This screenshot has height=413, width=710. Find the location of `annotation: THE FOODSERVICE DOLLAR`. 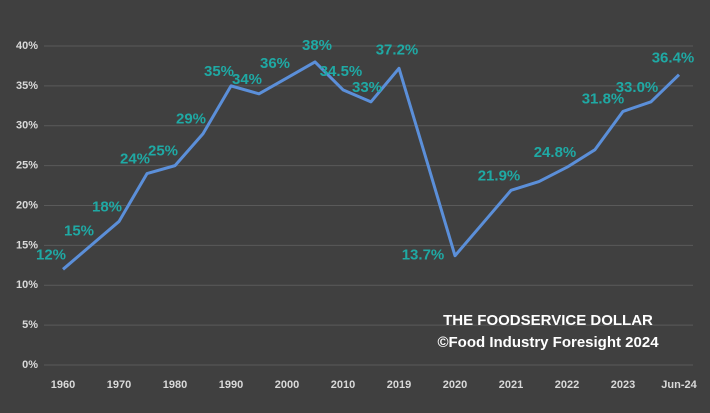

annotation: THE FOODSERVICE DOLLAR is located at coordinates (548, 320).